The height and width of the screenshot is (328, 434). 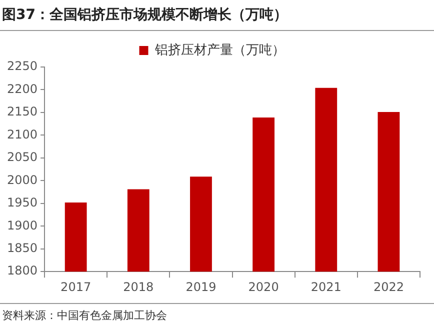 What do you see at coordinates (138, 287) in the screenshot?
I see `x-tick-label: 2018` at bounding box center [138, 287].